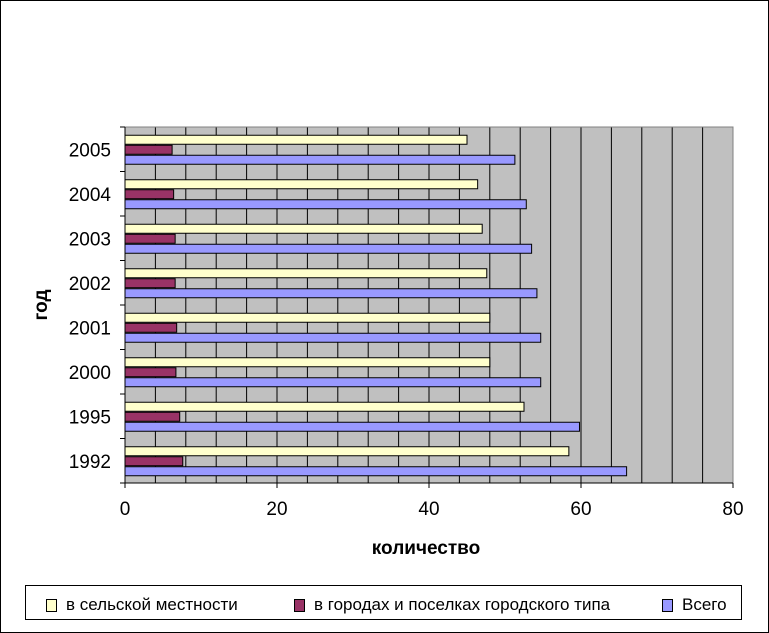  Describe the element at coordinates (276, 509) in the screenshot. I see `x-tick-label: 20` at that location.